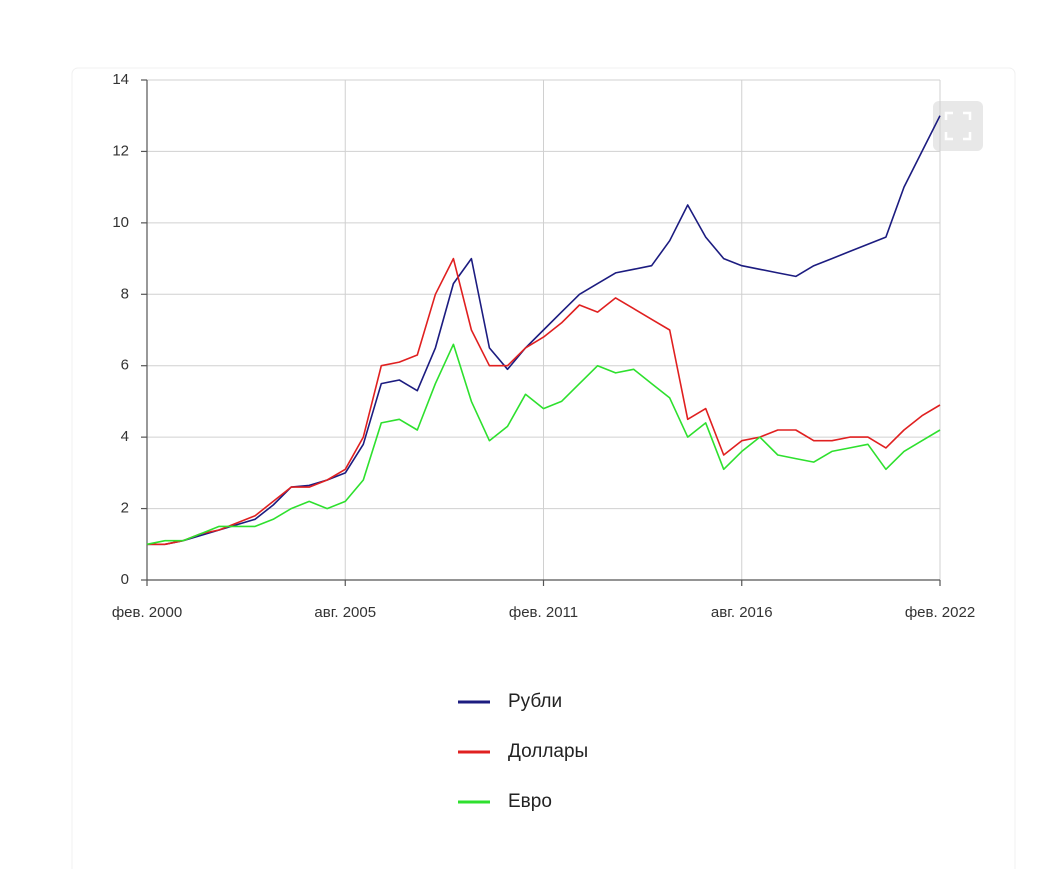 The image size is (1047, 874). I want to click on y-tick-label: 2, so click(125, 508).